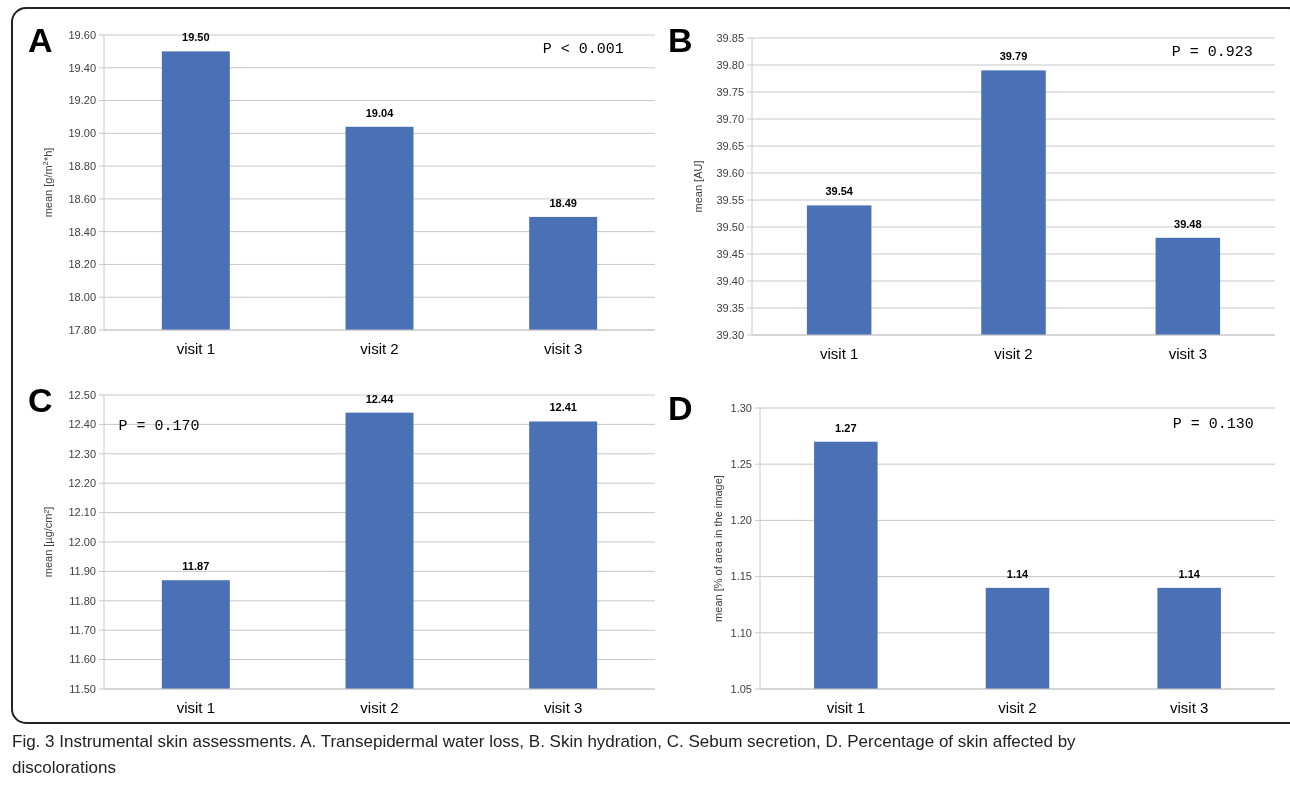 The width and height of the screenshot is (1290, 785). What do you see at coordinates (82, 541) in the screenshot?
I see `y-tick-label: 12.00` at bounding box center [82, 541].